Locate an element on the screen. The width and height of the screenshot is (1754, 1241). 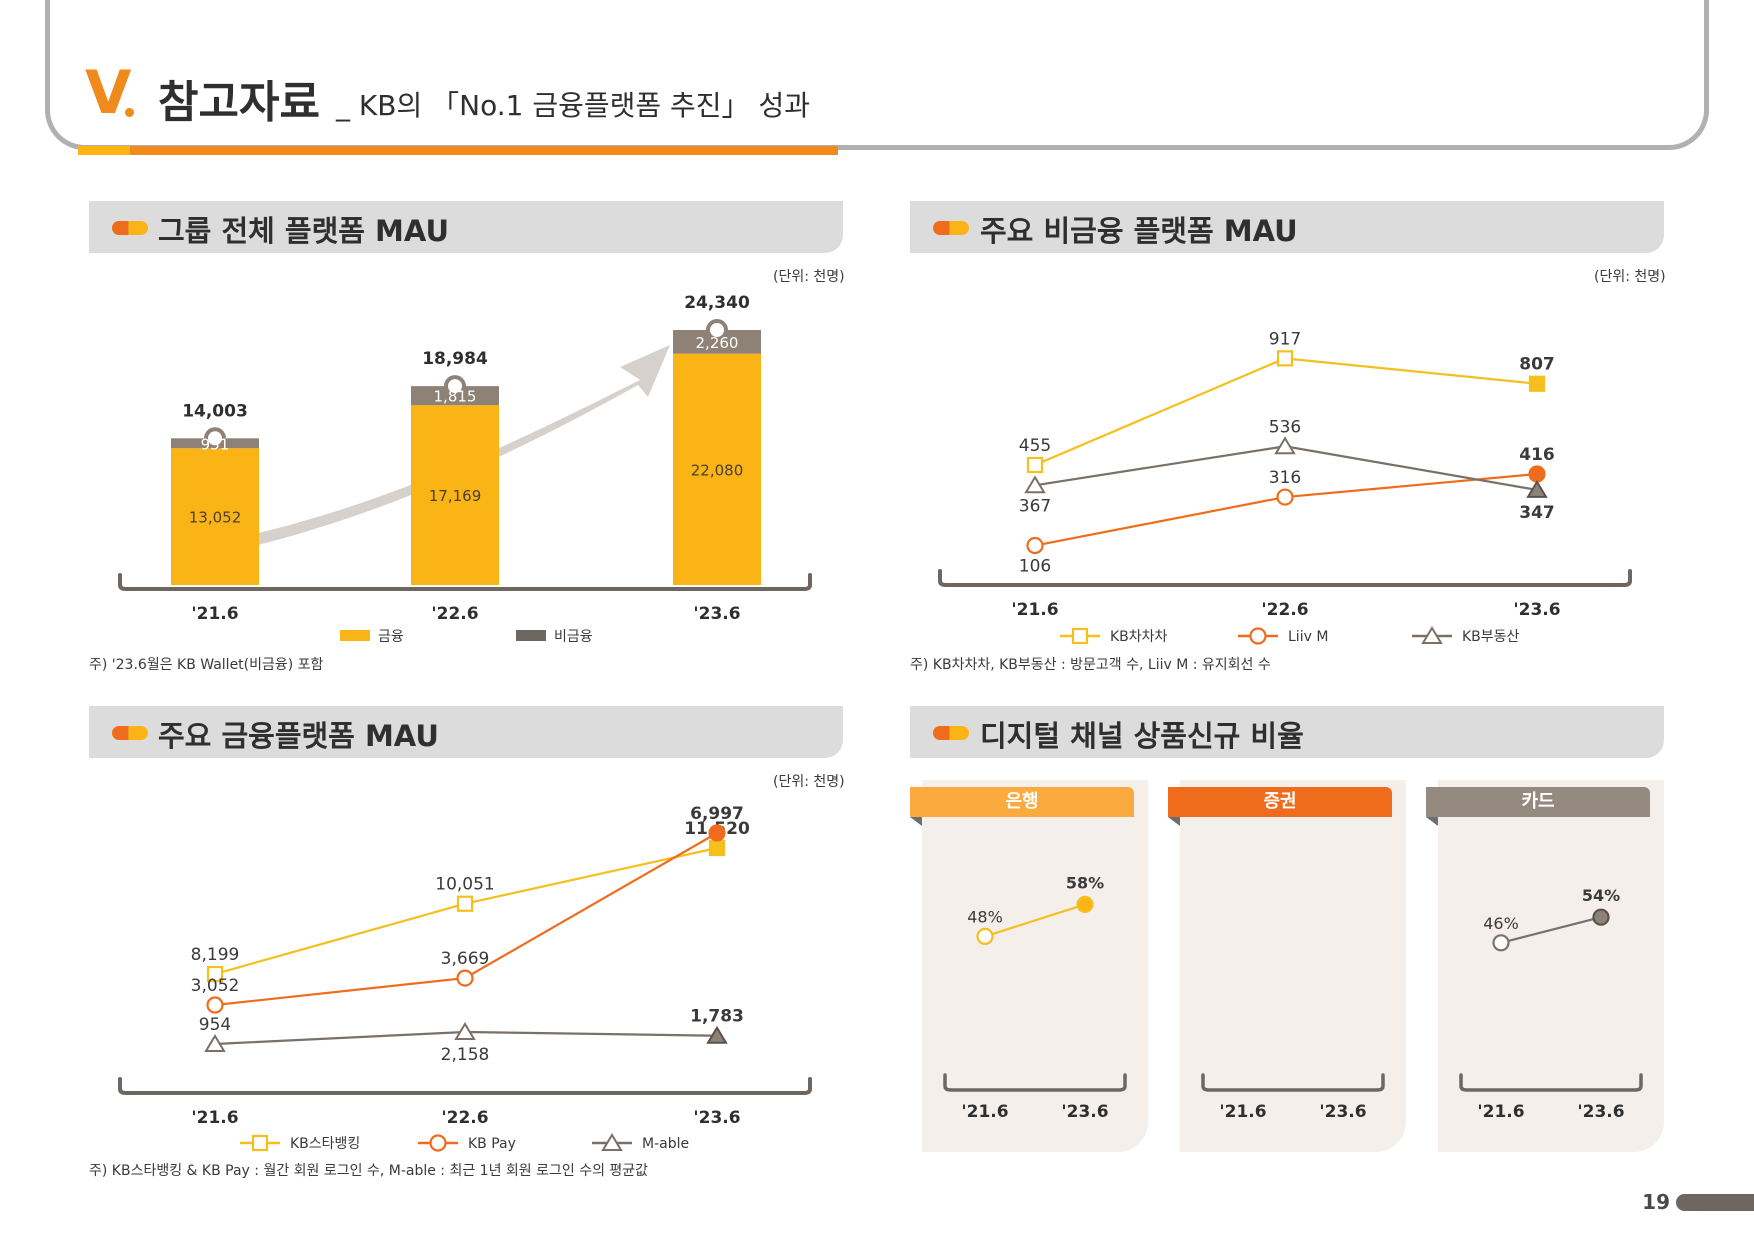
section-title-fin-mau: 주요 금융플랫폼 MAU is located at coordinates (298, 736).